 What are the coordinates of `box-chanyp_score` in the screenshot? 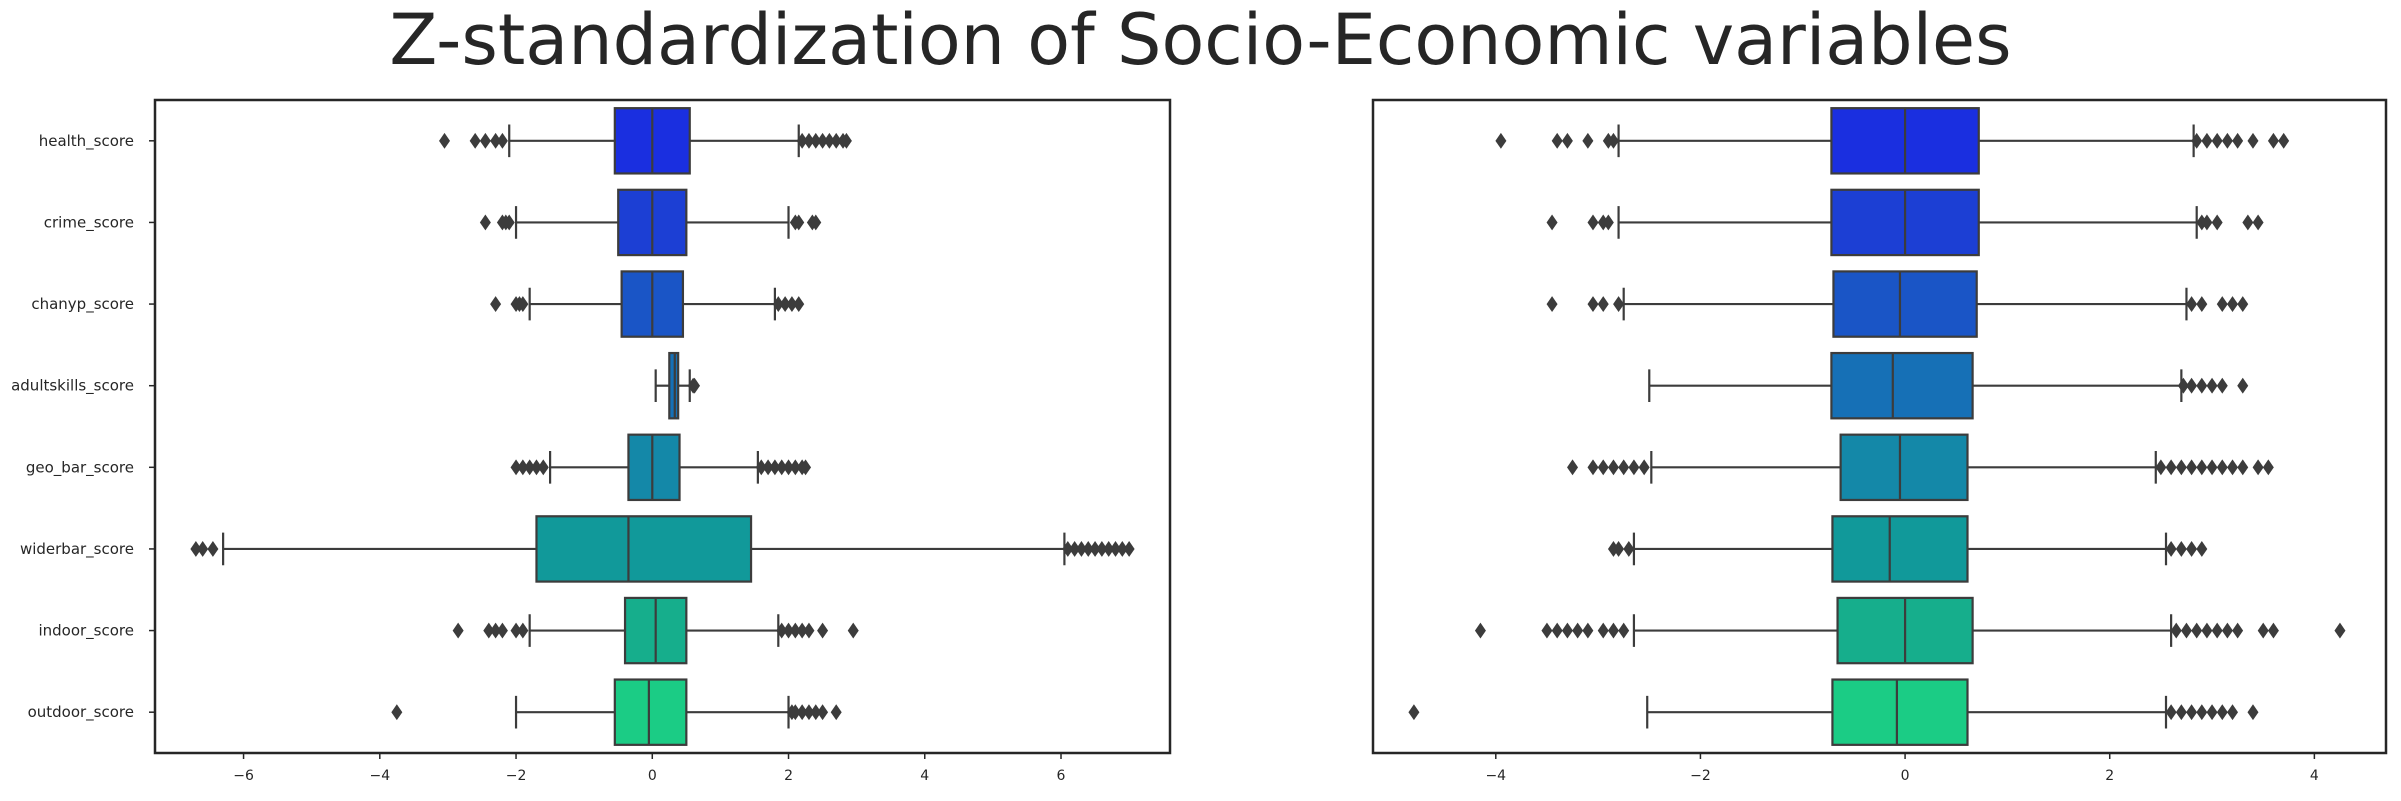 It's located at (1897, 304).